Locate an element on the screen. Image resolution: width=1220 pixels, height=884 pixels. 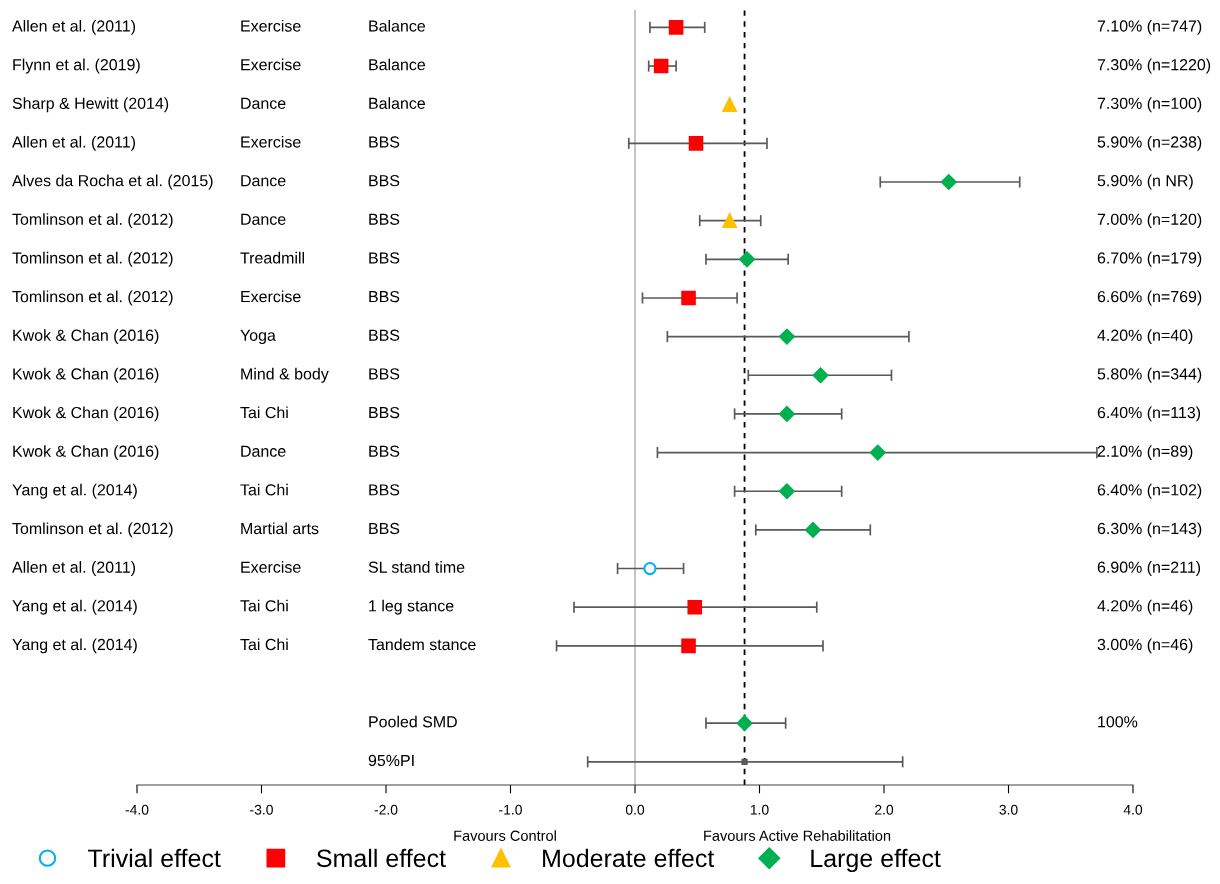
annotation: 5.80% (n=344) is located at coordinates (1149, 375).